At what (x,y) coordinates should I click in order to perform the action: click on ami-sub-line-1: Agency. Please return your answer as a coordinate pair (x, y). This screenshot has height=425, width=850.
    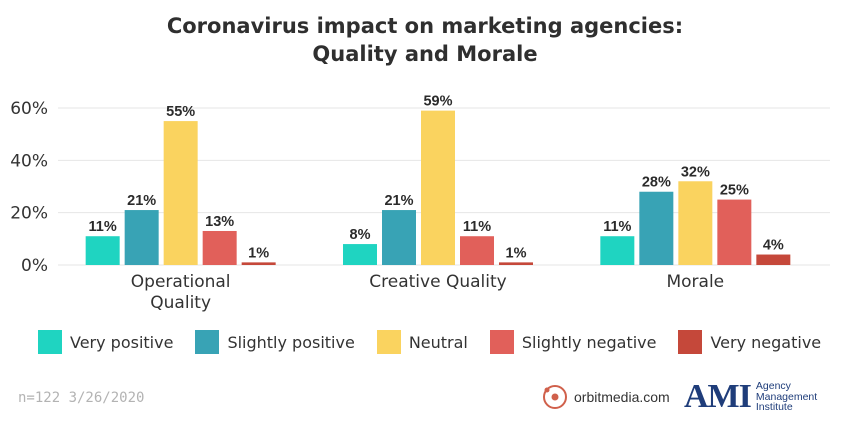
    Looking at the image, I should click on (773, 386).